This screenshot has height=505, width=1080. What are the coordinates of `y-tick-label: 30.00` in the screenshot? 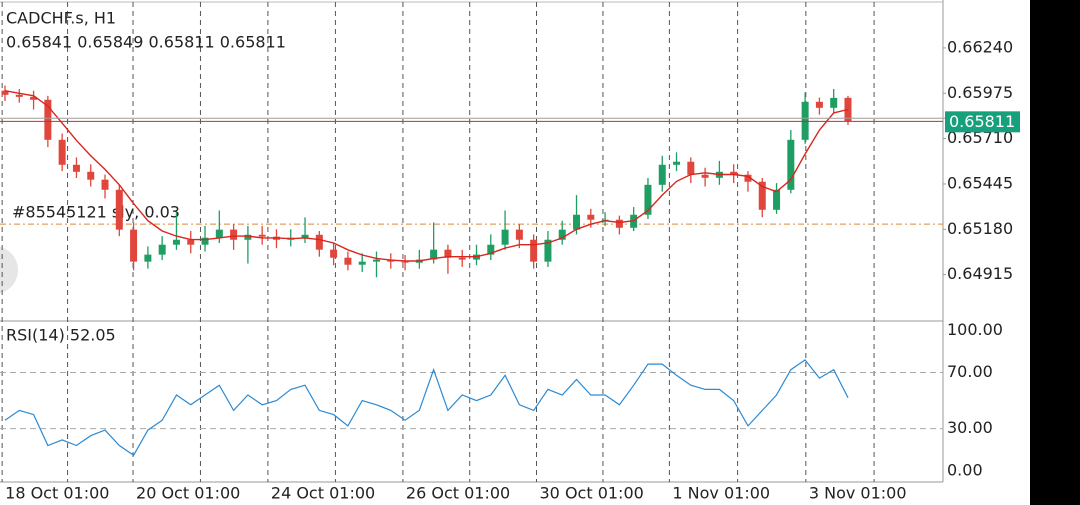 It's located at (970, 427).